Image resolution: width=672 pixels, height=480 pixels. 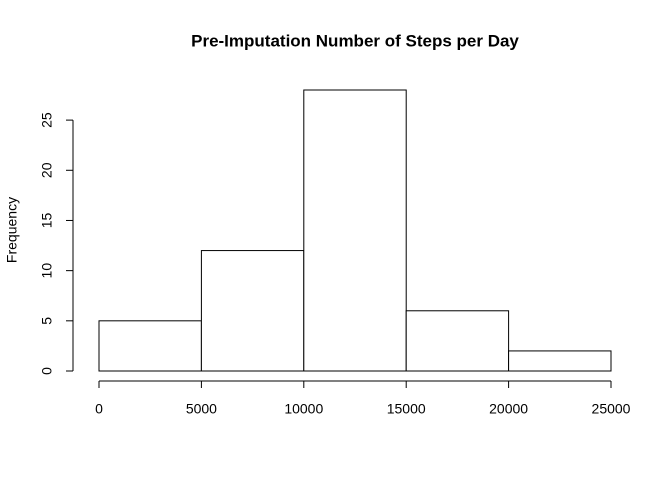 What do you see at coordinates (47, 271) in the screenshot?
I see `y-tick-label: 10` at bounding box center [47, 271].